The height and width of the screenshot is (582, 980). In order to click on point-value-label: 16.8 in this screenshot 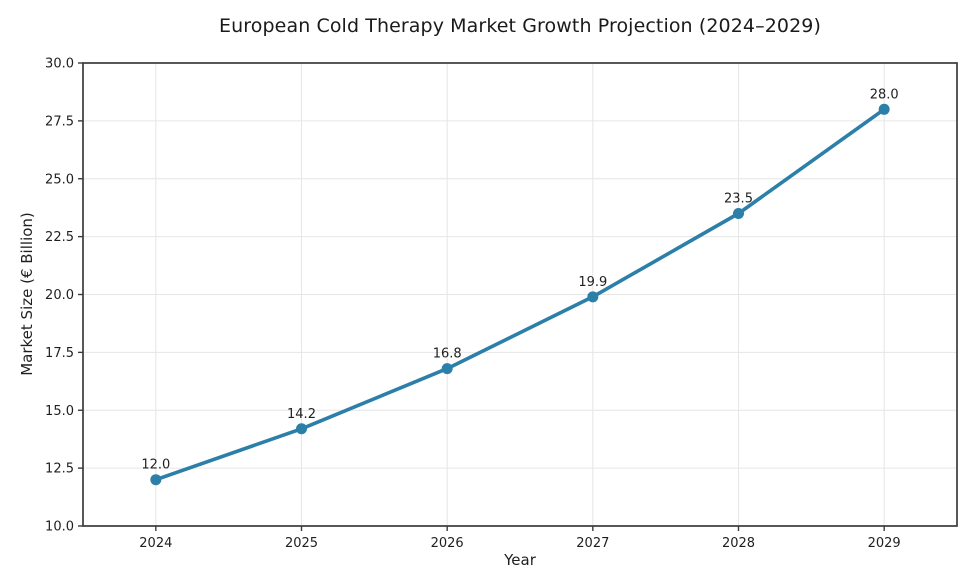, I will do `click(447, 354)`.